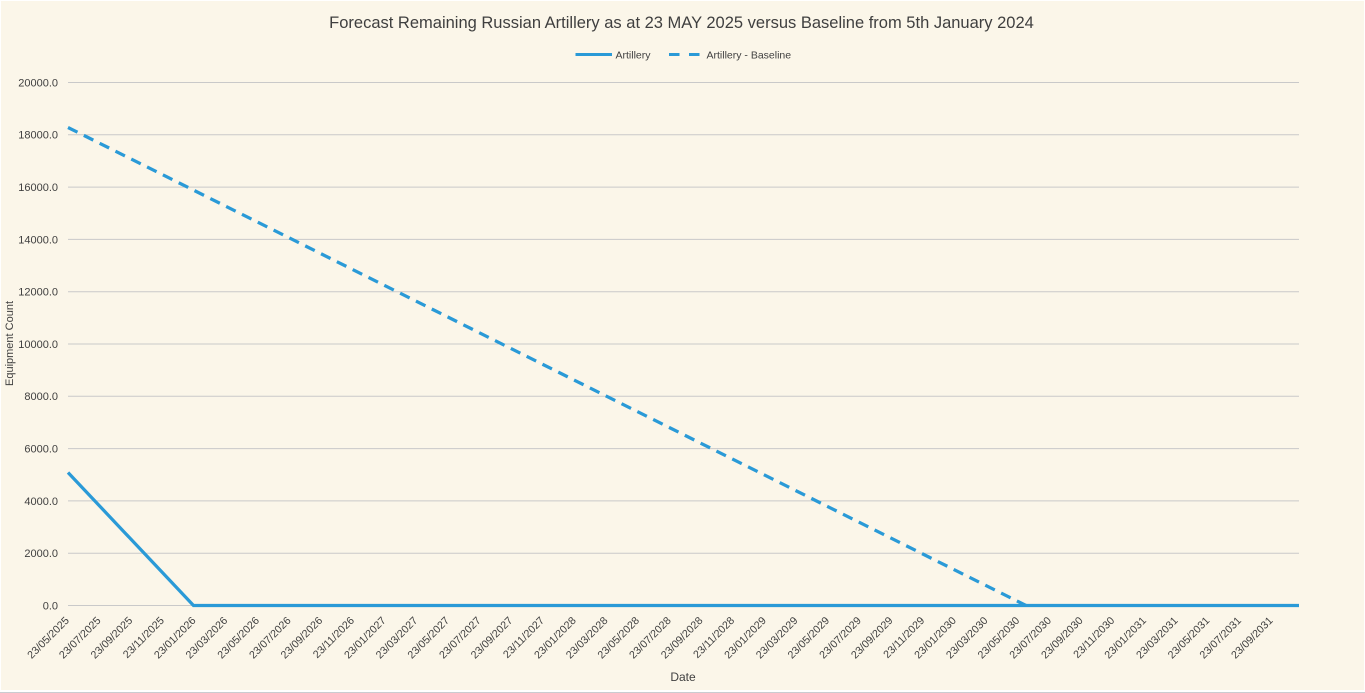  What do you see at coordinates (683, 677) in the screenshot?
I see `svg-text: Date` at bounding box center [683, 677].